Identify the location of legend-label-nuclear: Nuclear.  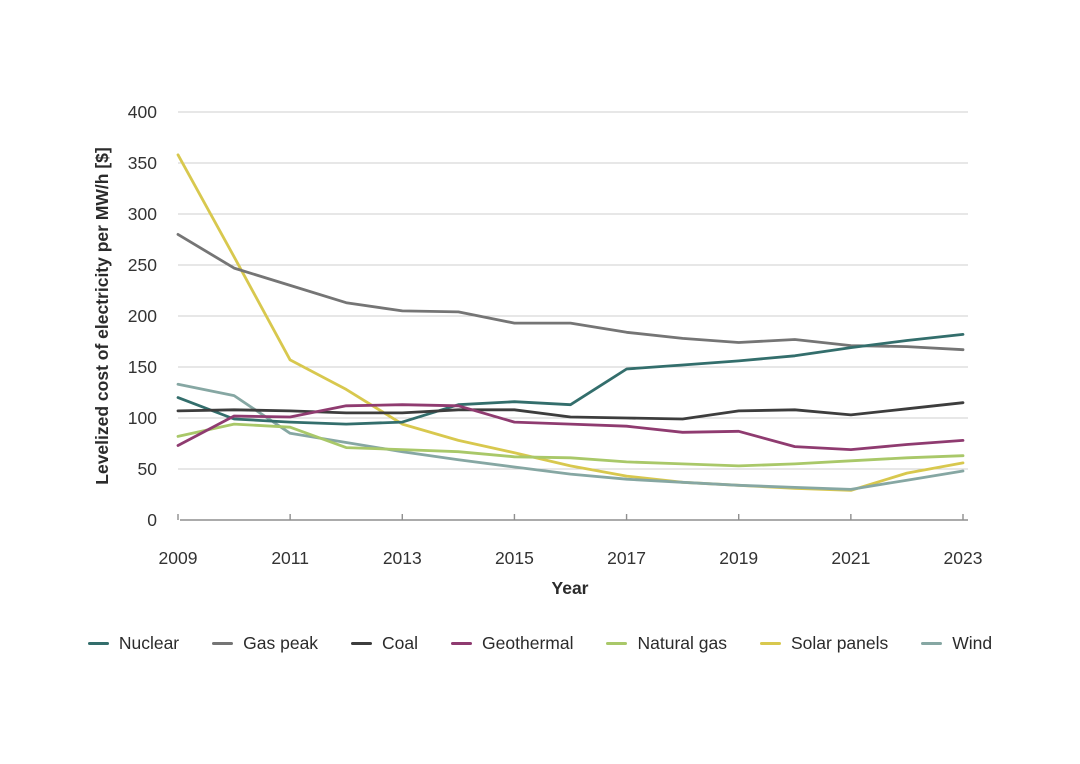
(149, 643).